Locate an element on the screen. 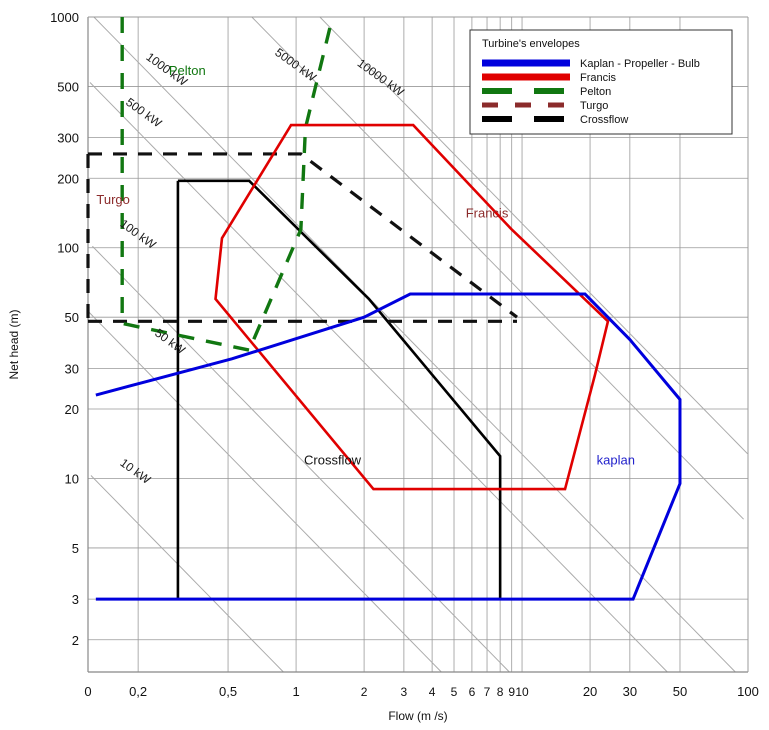 The image size is (769, 730). x-axis-tick-label: 0,5 is located at coordinates (228, 691).